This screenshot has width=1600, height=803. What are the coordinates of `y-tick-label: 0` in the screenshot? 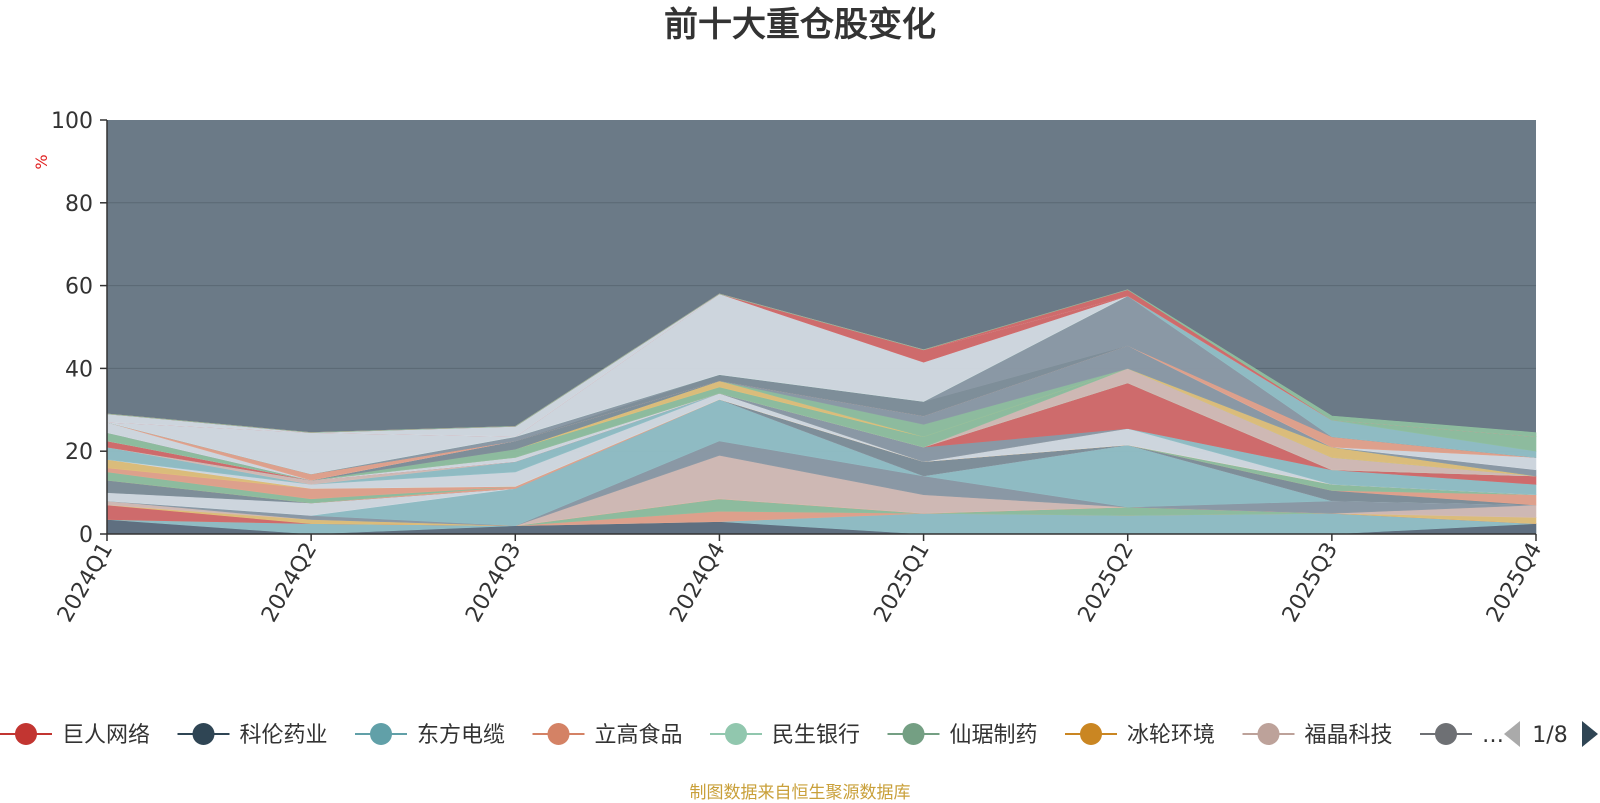 It's located at (86, 535).